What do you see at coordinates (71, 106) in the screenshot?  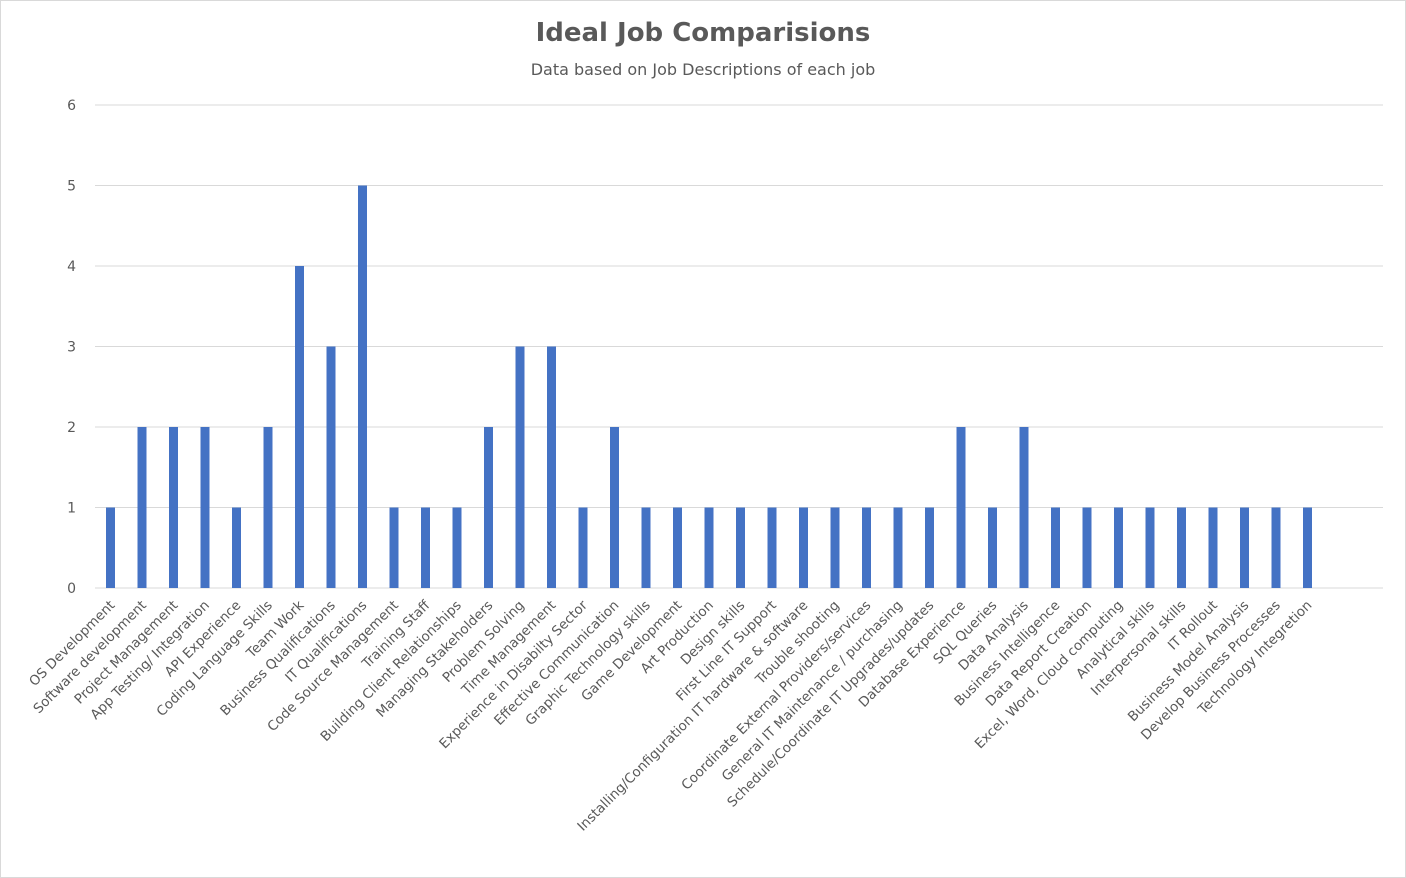 I see `y-tick-label: 6` at bounding box center [71, 106].